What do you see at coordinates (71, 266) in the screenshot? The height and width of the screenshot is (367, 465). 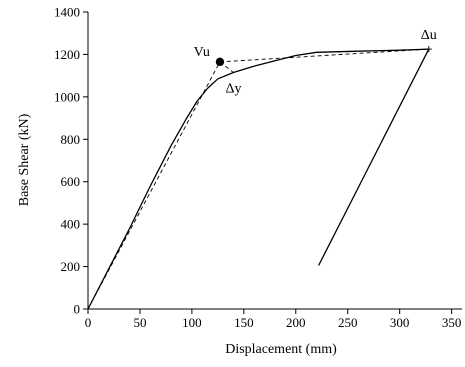 I see `y-tick-label: 200` at bounding box center [71, 266].